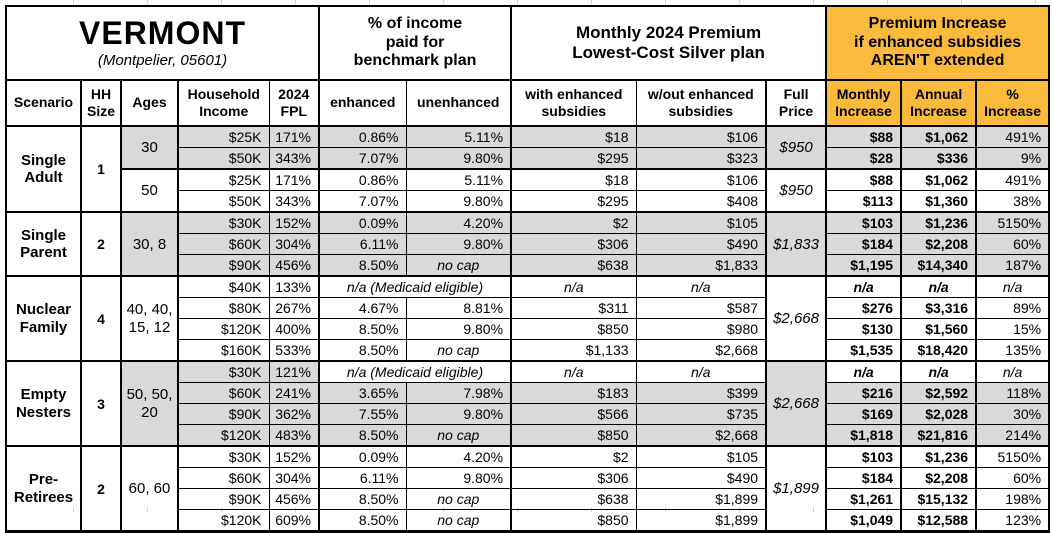 This screenshot has width=1053, height=533. Describe the element at coordinates (863, 286) in the screenshot. I see `monthly-increase-cell: n/a` at that location.